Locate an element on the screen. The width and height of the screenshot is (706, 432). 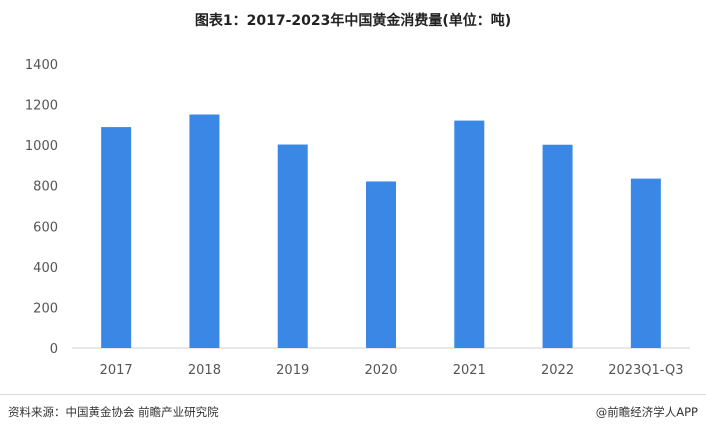
x-tick-label: 2018 is located at coordinates (204, 370).